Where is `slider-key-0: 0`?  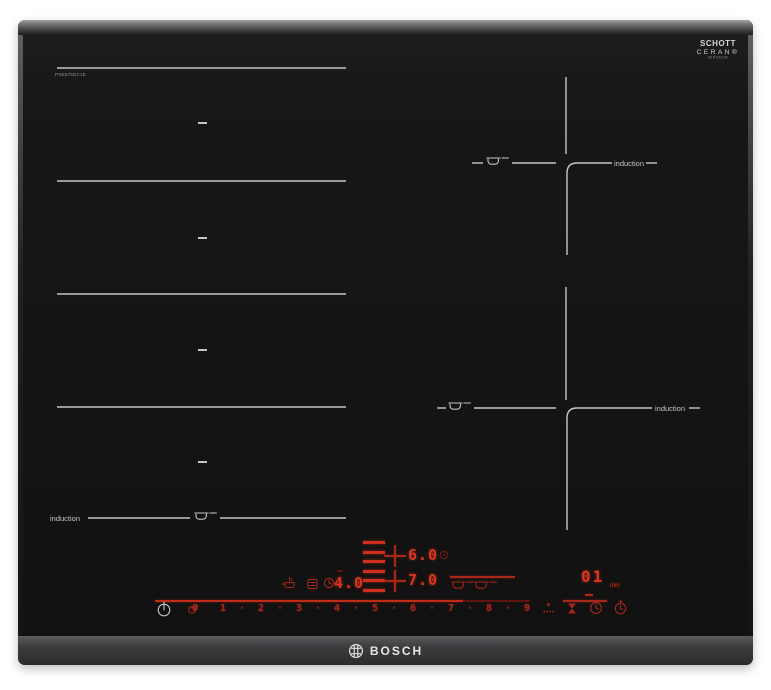 slider-key-0: 0 is located at coordinates (195, 608).